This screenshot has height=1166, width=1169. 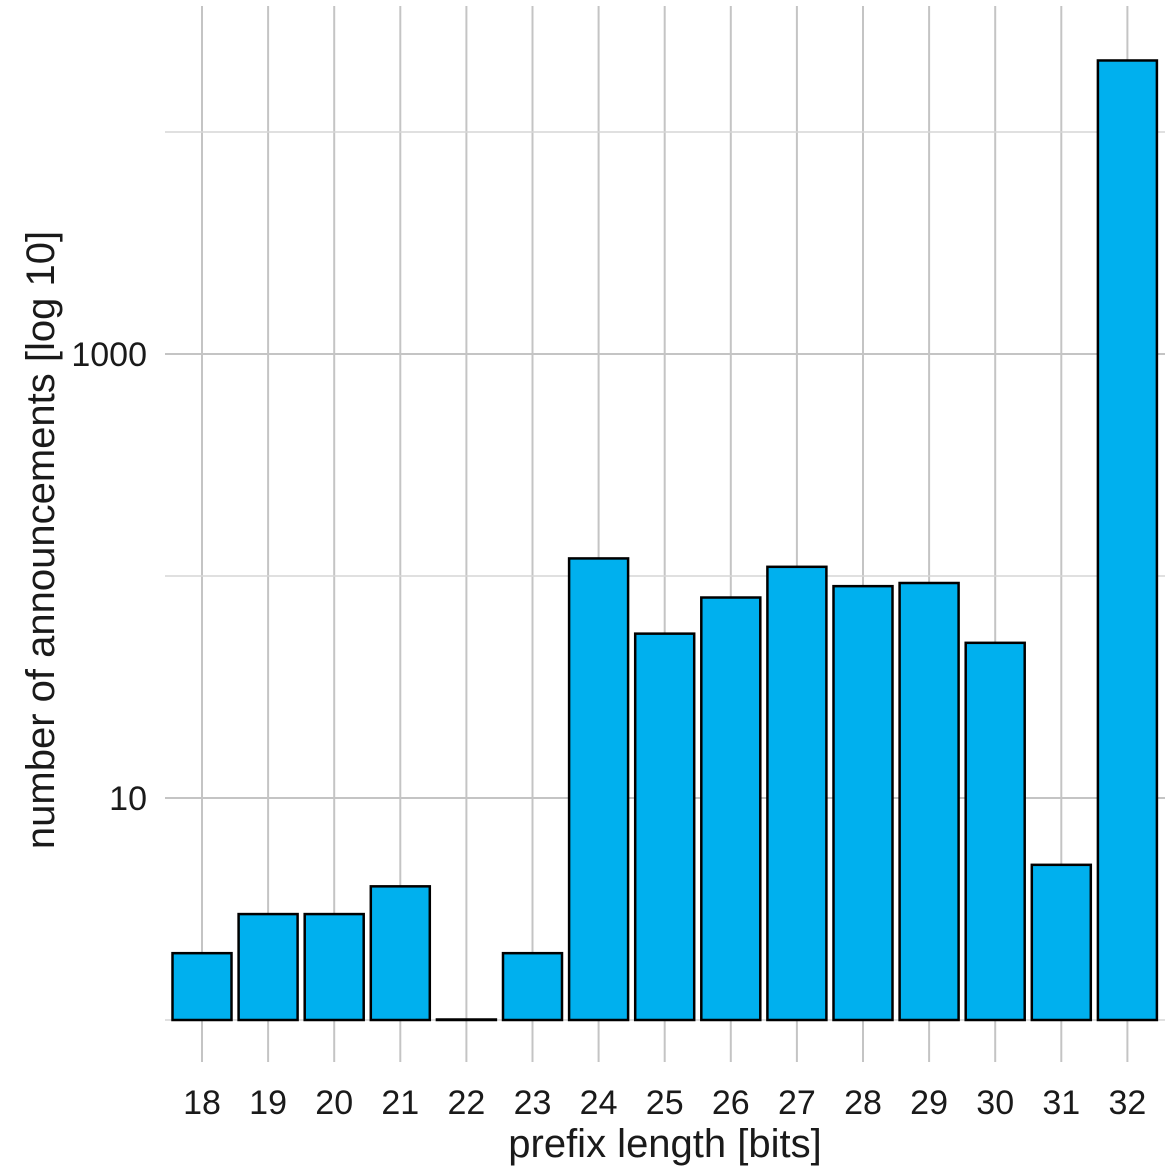 I want to click on y-tick-labels: 10 1000, so click(x=109, y=577).